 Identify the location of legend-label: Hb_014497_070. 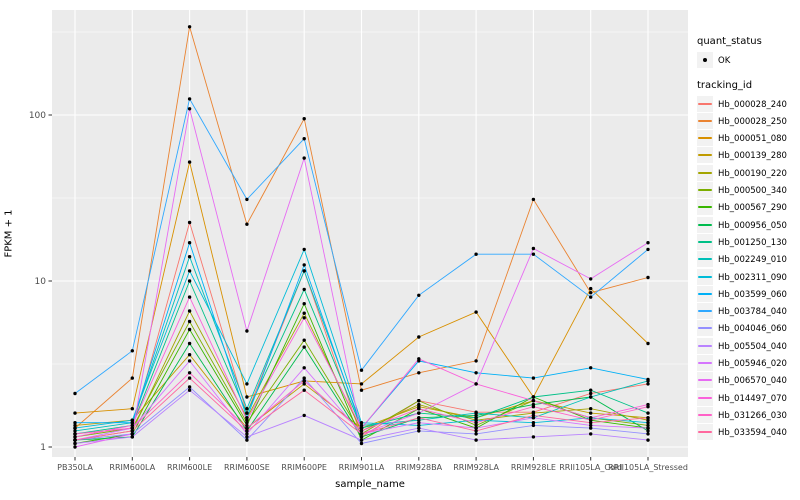
(752, 398).